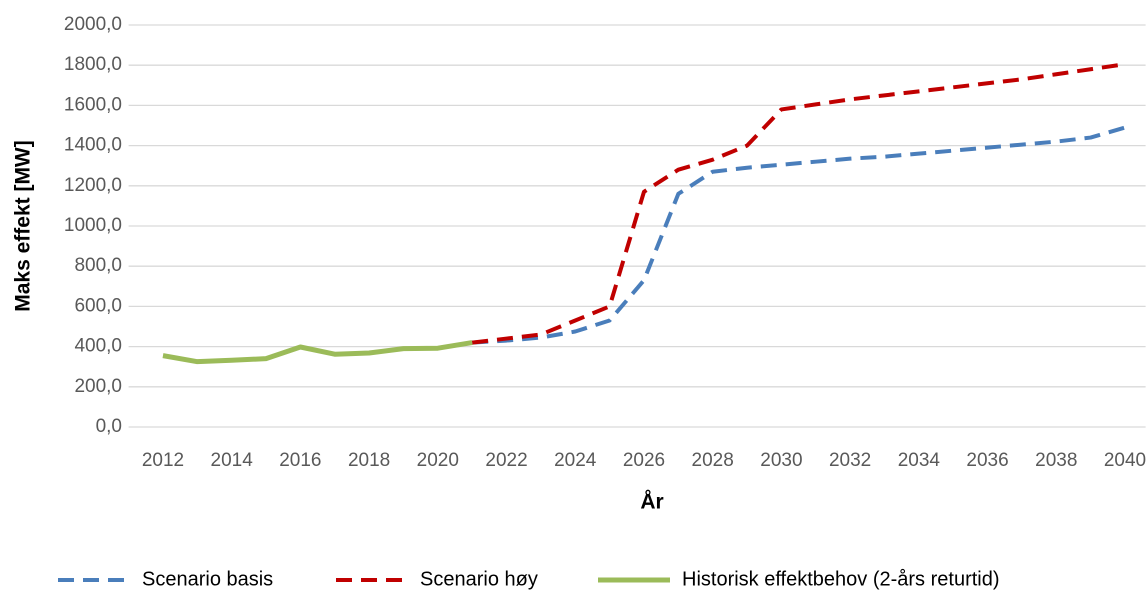  What do you see at coordinates (317, 352) in the screenshot?
I see `series-line` at bounding box center [317, 352].